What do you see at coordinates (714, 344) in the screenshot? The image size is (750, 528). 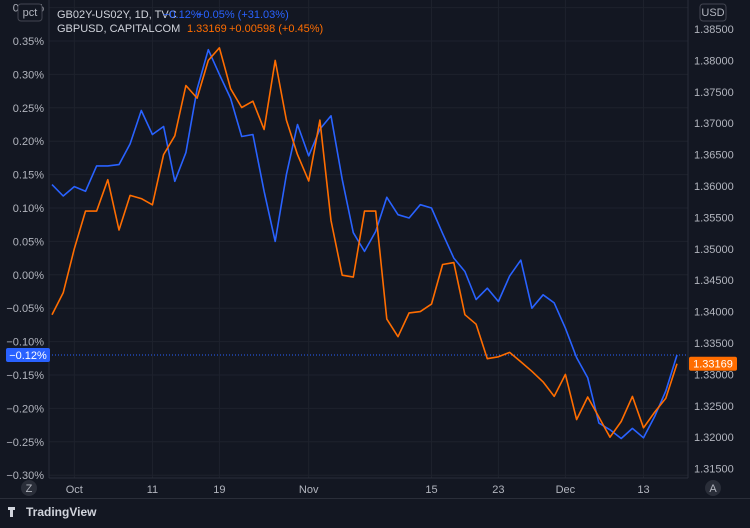 I see `right-tick-label: 1.33500` at bounding box center [714, 344].